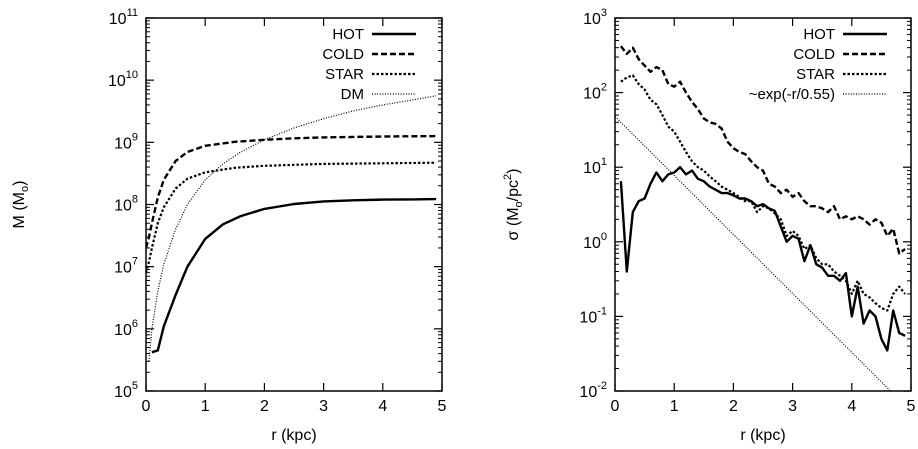 This screenshot has width=918, height=449. What do you see at coordinates (352, 94) in the screenshot?
I see `legend-label: DM` at bounding box center [352, 94].